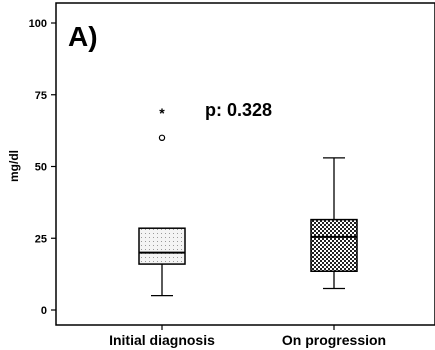  What do you see at coordinates (247, 336) in the screenshot?
I see `x-axis: Initial diagnosis On progression` at bounding box center [247, 336].